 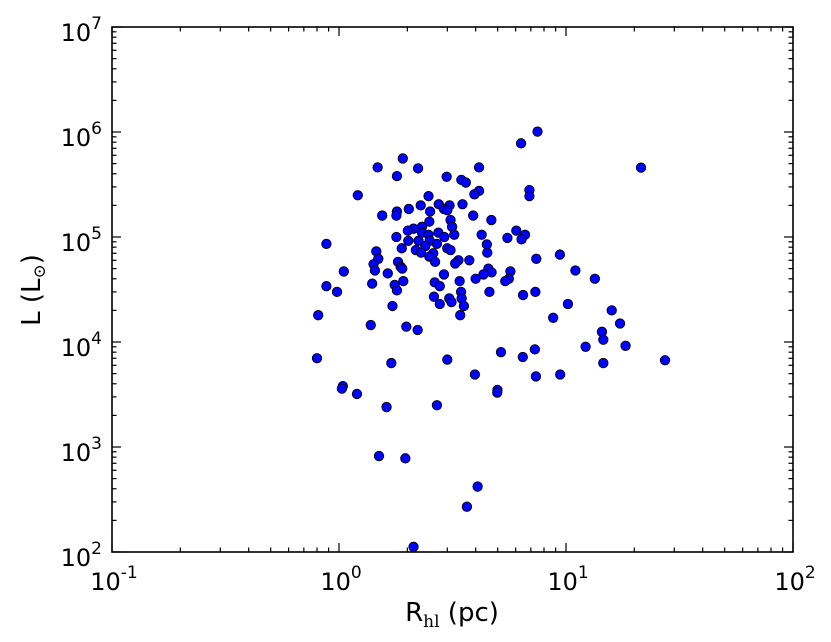 I want to click on x-tick-label: 10⁰, so click(x=340, y=579).